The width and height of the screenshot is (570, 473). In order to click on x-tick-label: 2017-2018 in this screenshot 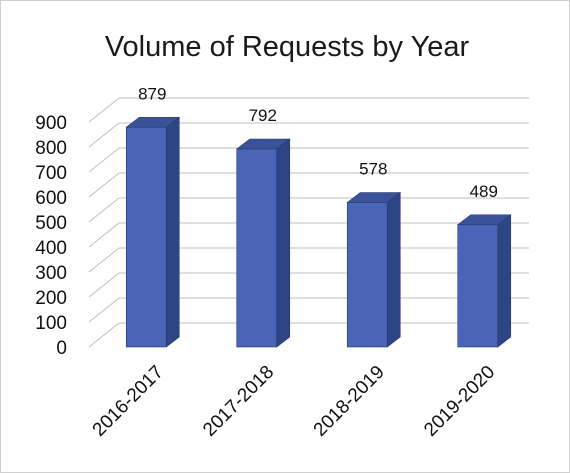, I will do `click(238, 401)`.